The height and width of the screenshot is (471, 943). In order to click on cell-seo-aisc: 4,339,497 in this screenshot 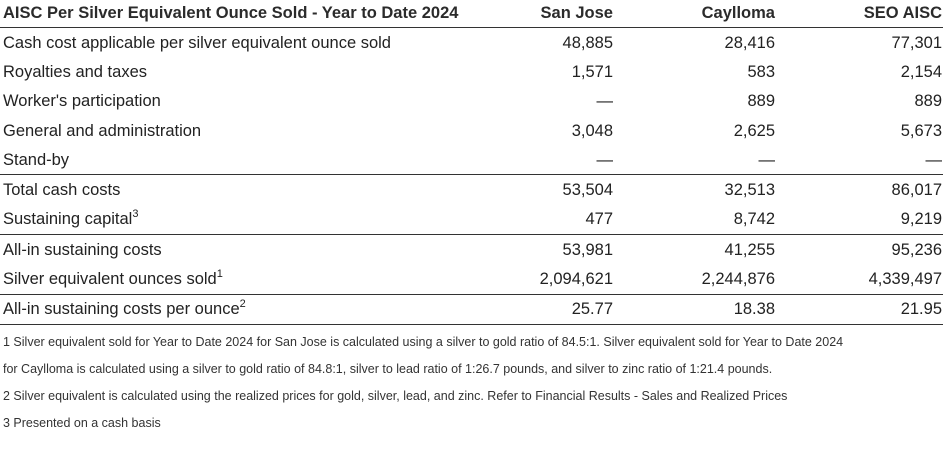, I will do `click(905, 279)`.